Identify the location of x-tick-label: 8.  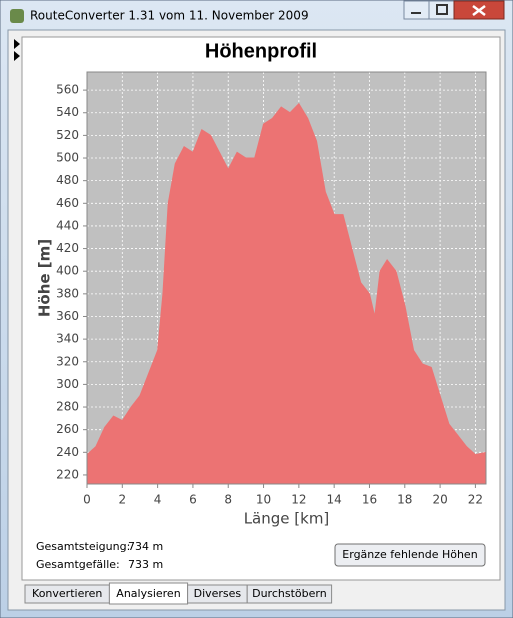
(228, 500).